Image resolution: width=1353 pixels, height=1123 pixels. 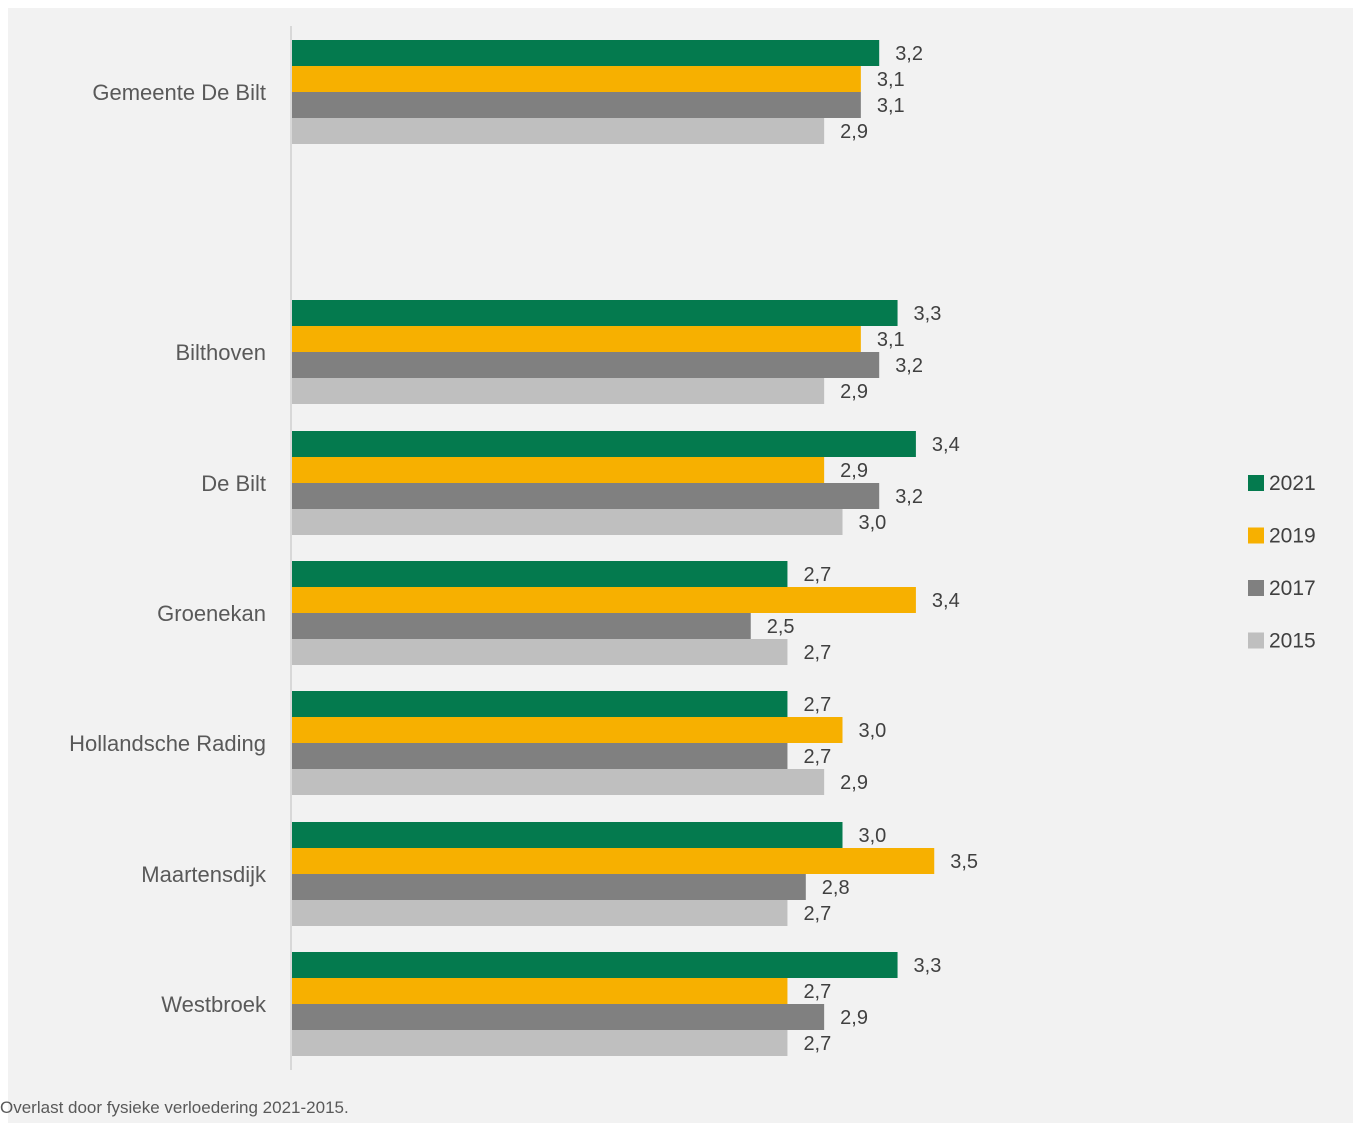 I want to click on bar-hollandsche-rading-2019, so click(x=567, y=730).